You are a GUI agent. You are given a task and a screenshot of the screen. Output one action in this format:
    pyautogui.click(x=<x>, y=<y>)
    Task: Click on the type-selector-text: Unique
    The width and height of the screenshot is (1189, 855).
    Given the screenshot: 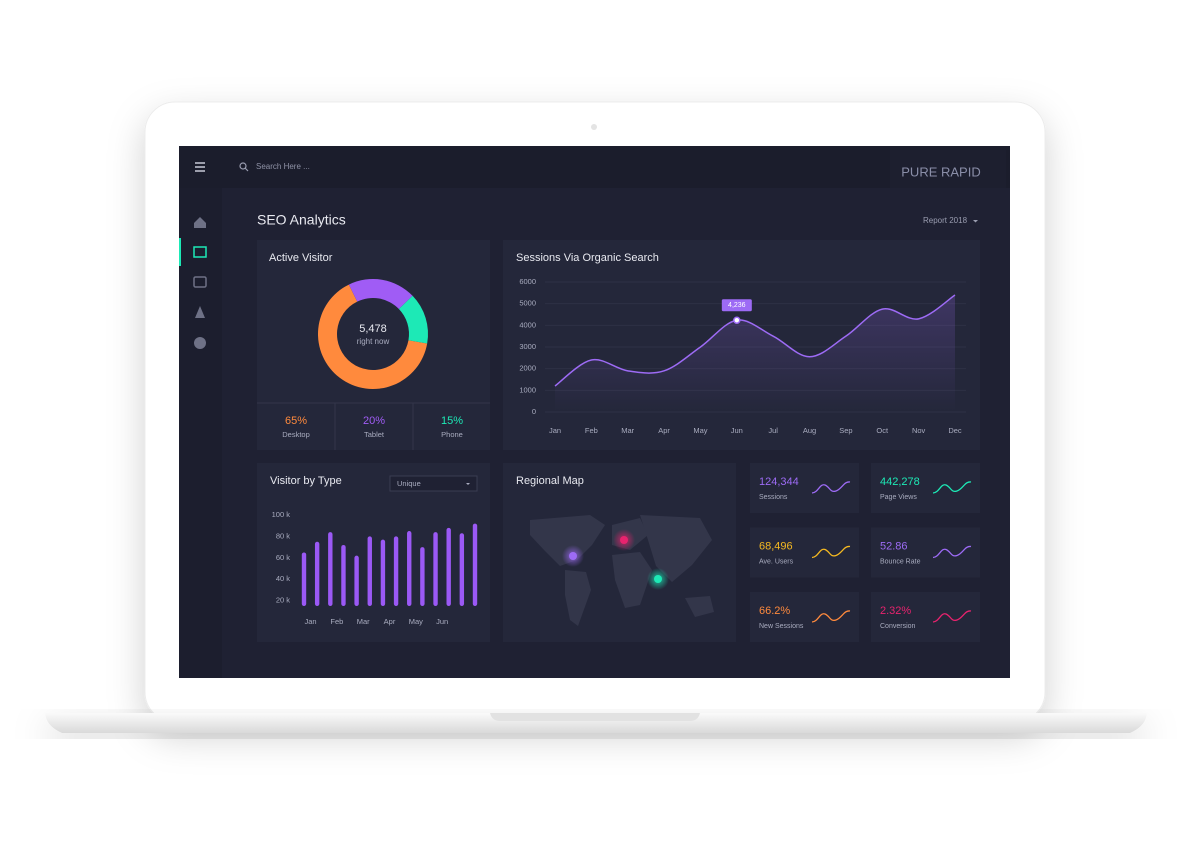 What is the action you would take?
    pyautogui.click(x=409, y=483)
    